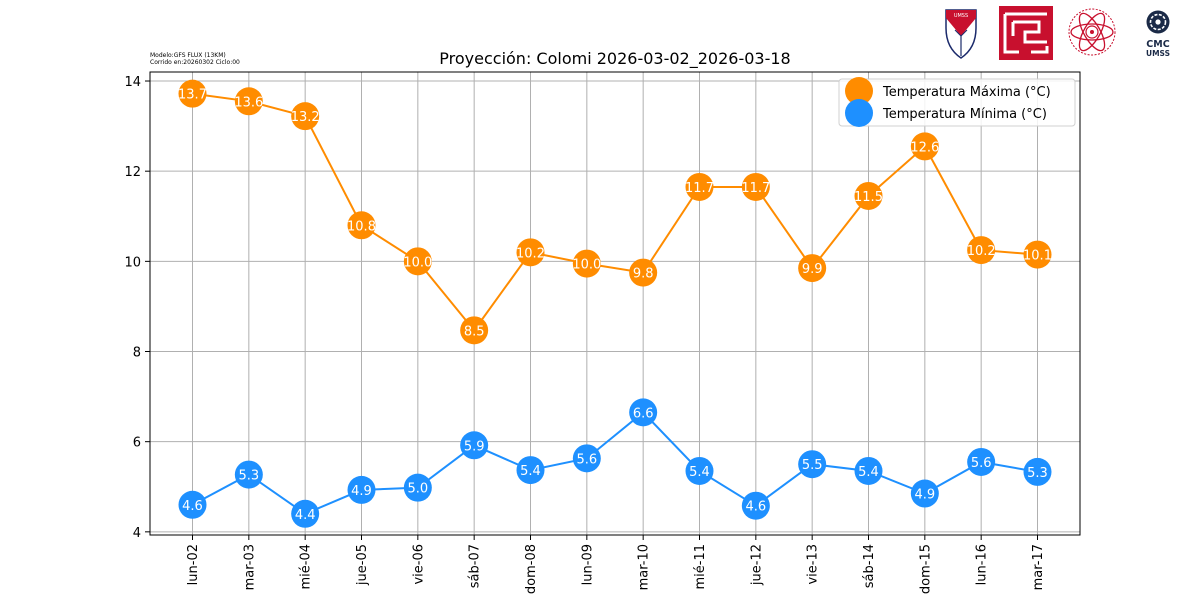  I want to click on faculty-maze-logo, so click(1026, 33).